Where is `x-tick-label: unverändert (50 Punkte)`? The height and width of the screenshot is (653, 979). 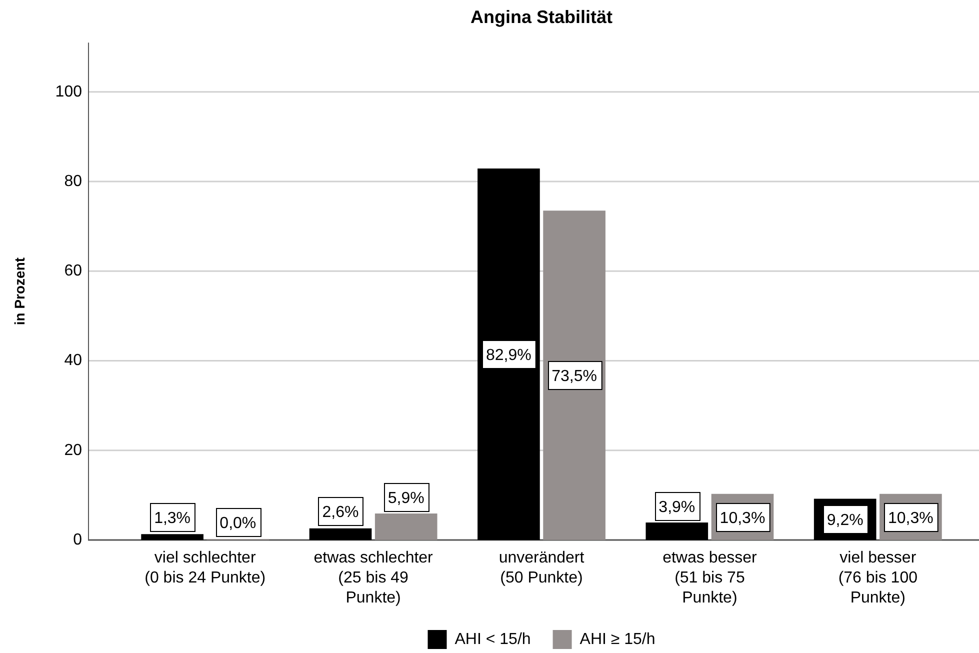 x-tick-label: unverändert (50 Punkte) is located at coordinates (541, 567).